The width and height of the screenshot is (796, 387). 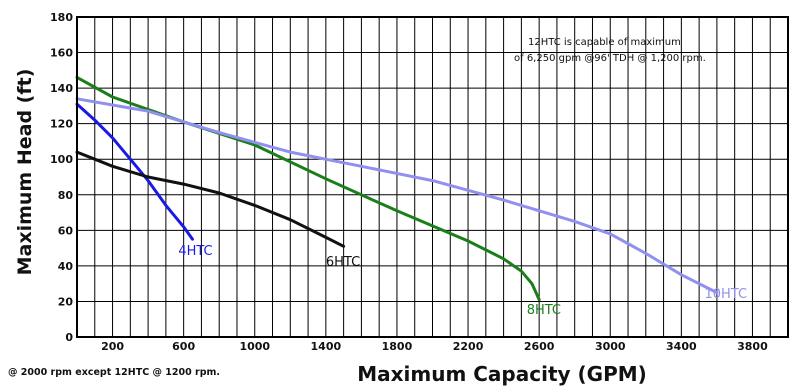 What do you see at coordinates (61, 124) in the screenshot?
I see `y-tick-label: 120` at bounding box center [61, 124].